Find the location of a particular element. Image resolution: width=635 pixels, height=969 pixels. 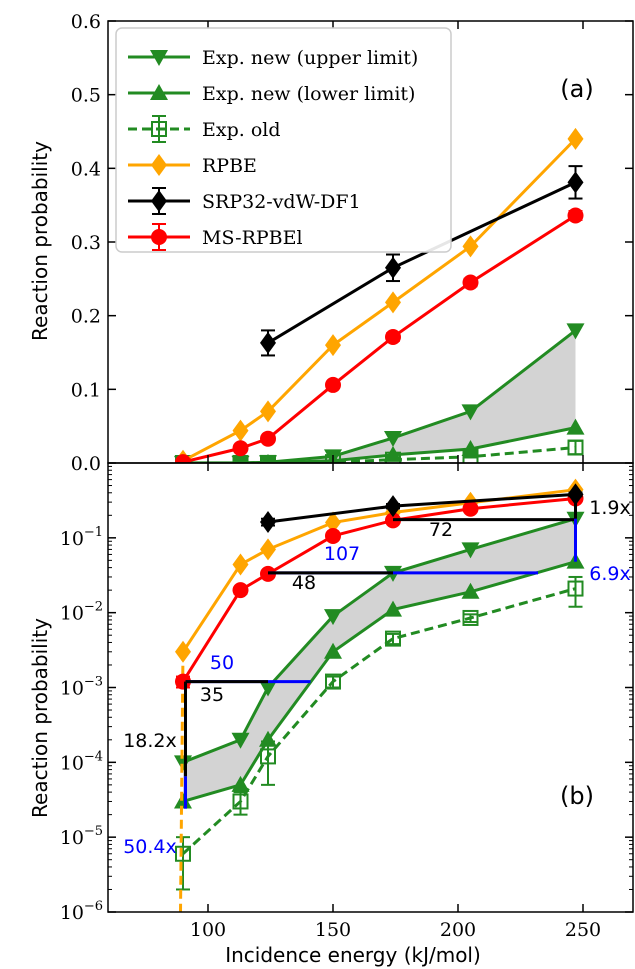

annotation-1-9x: 1.9x is located at coordinates (609, 508).